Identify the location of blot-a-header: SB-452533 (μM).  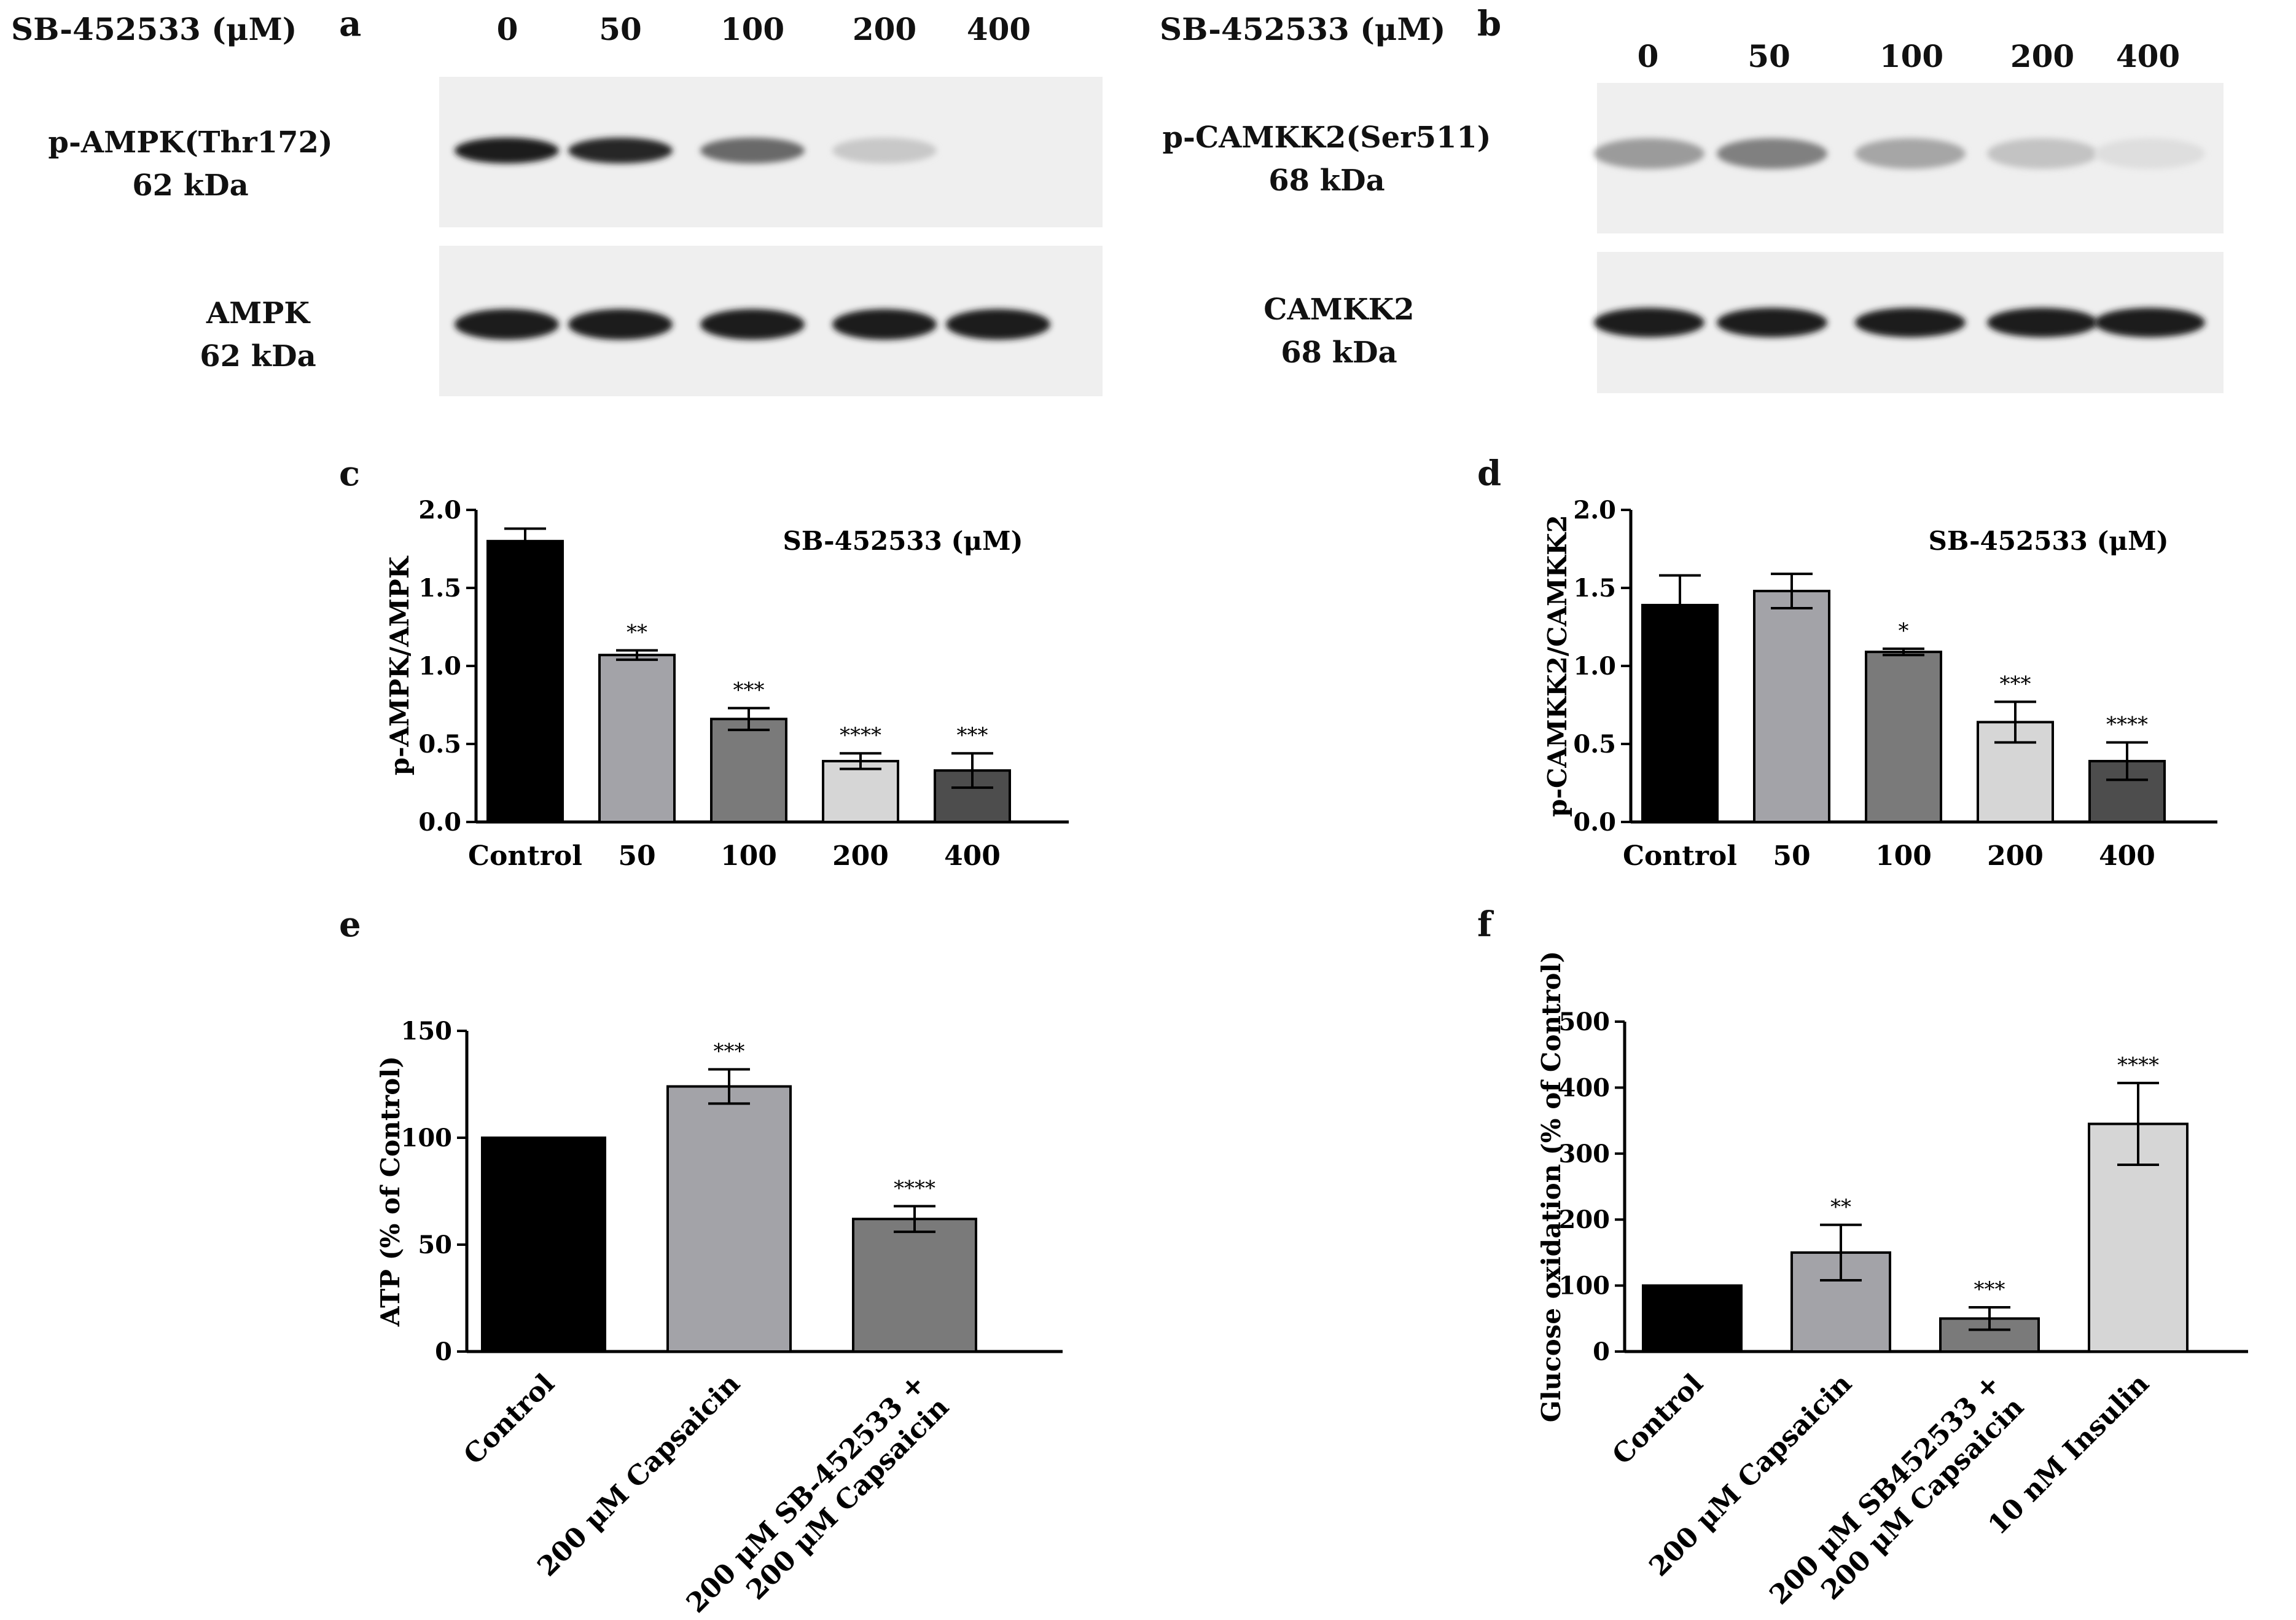
(154, 29).